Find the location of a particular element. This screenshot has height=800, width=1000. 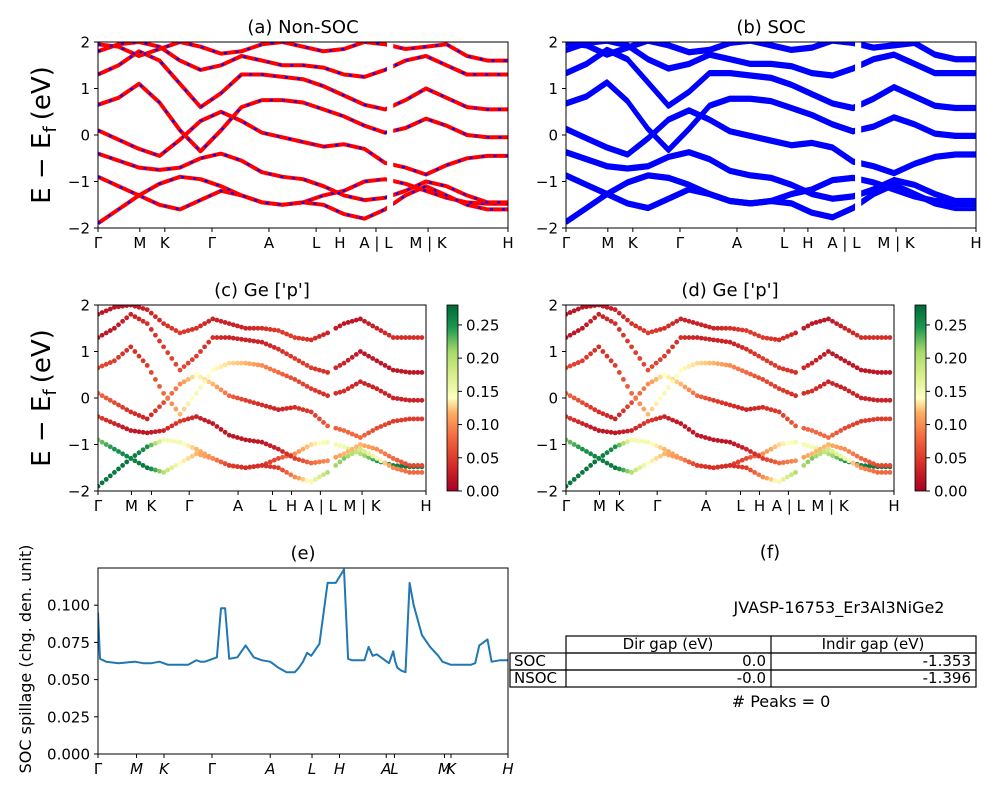

ytick-label-a: 1 is located at coordinates (85, 89).